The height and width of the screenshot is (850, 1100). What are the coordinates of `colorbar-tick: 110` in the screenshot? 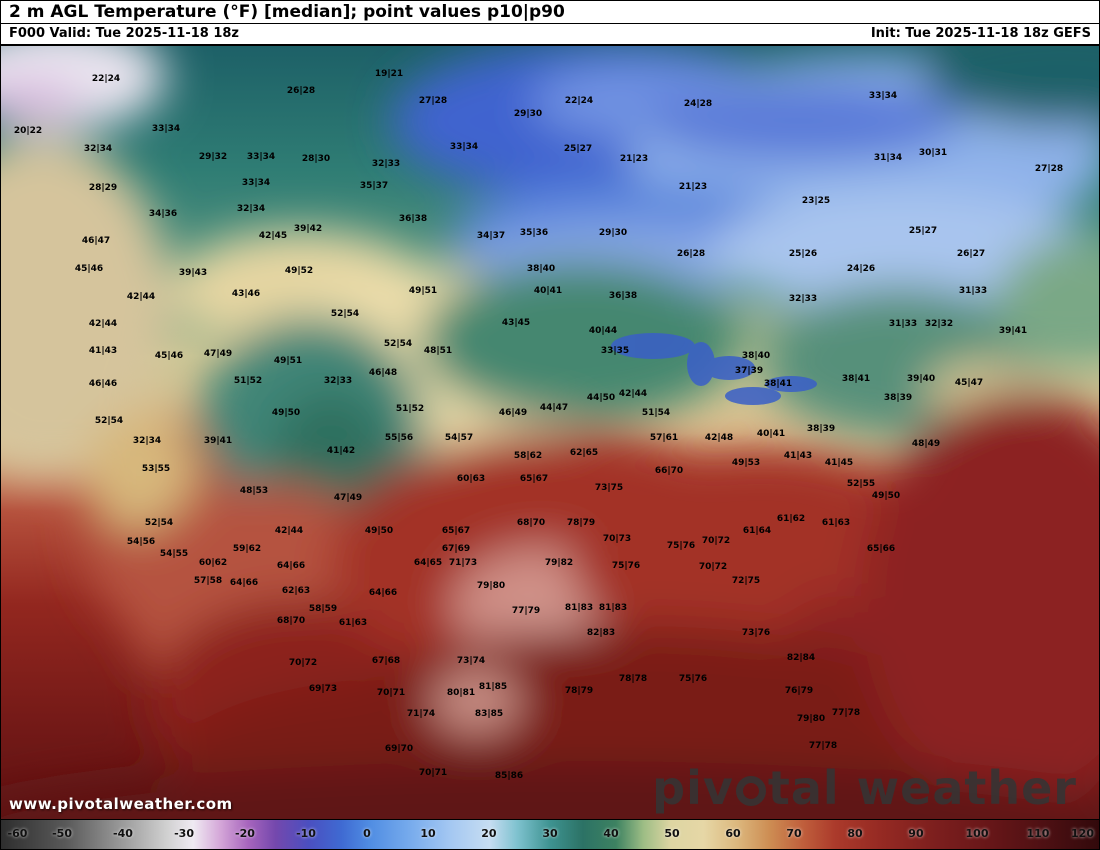 It's located at (1038, 833).